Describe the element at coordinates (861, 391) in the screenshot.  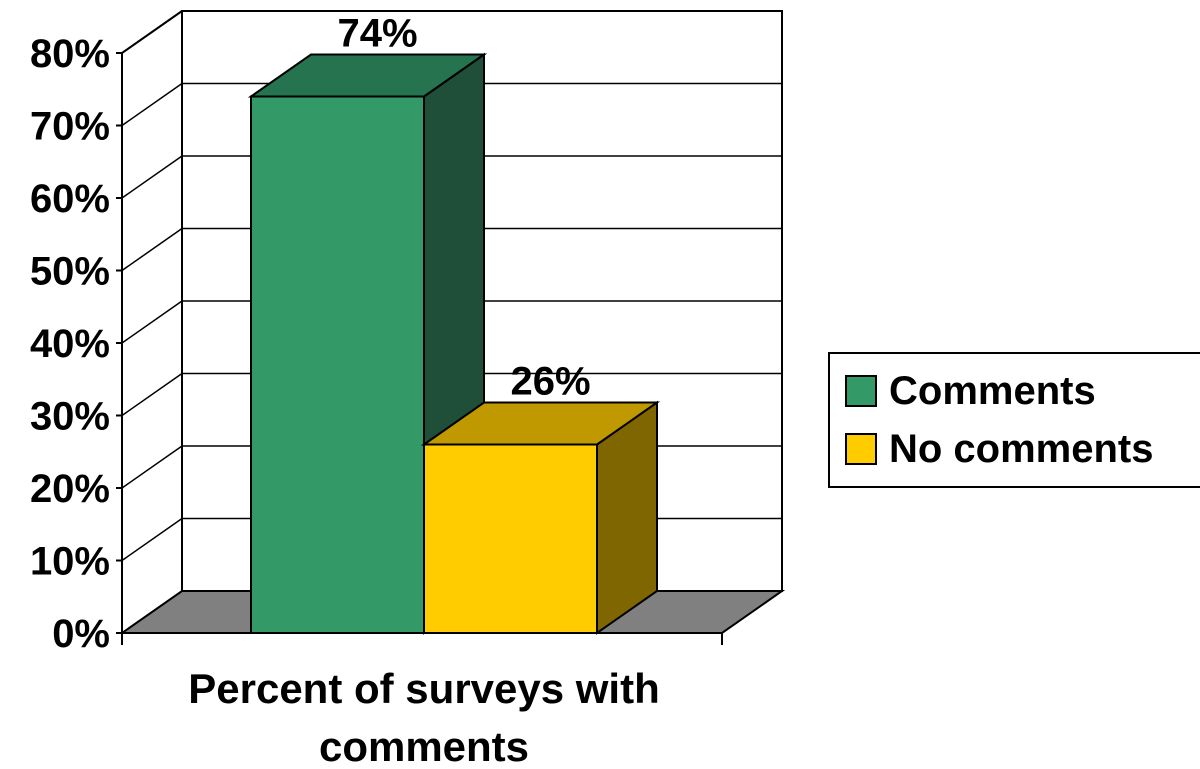
I see `legend-swatch-comments` at that location.